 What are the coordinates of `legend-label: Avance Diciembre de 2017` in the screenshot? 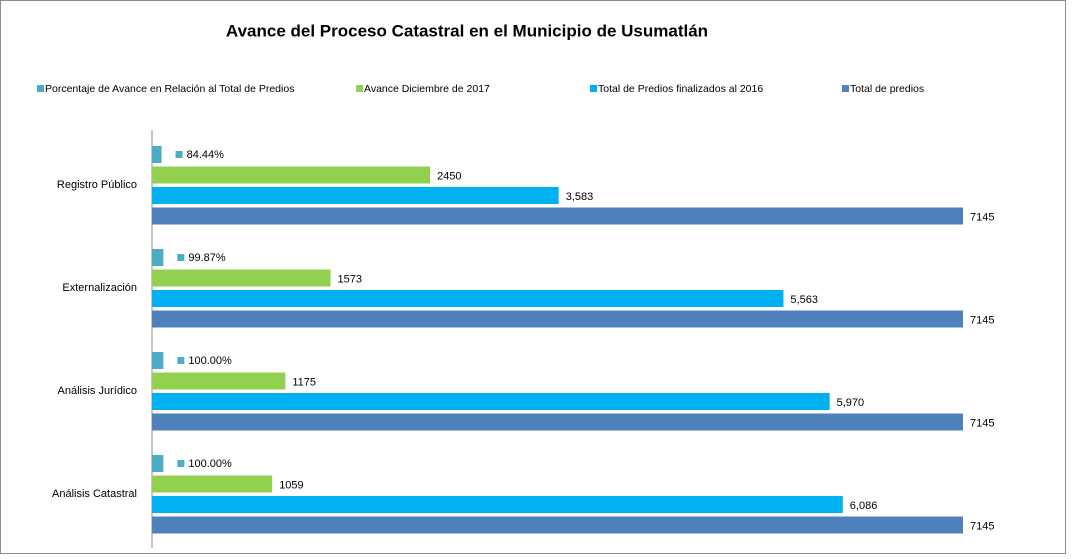 It's located at (427, 89).